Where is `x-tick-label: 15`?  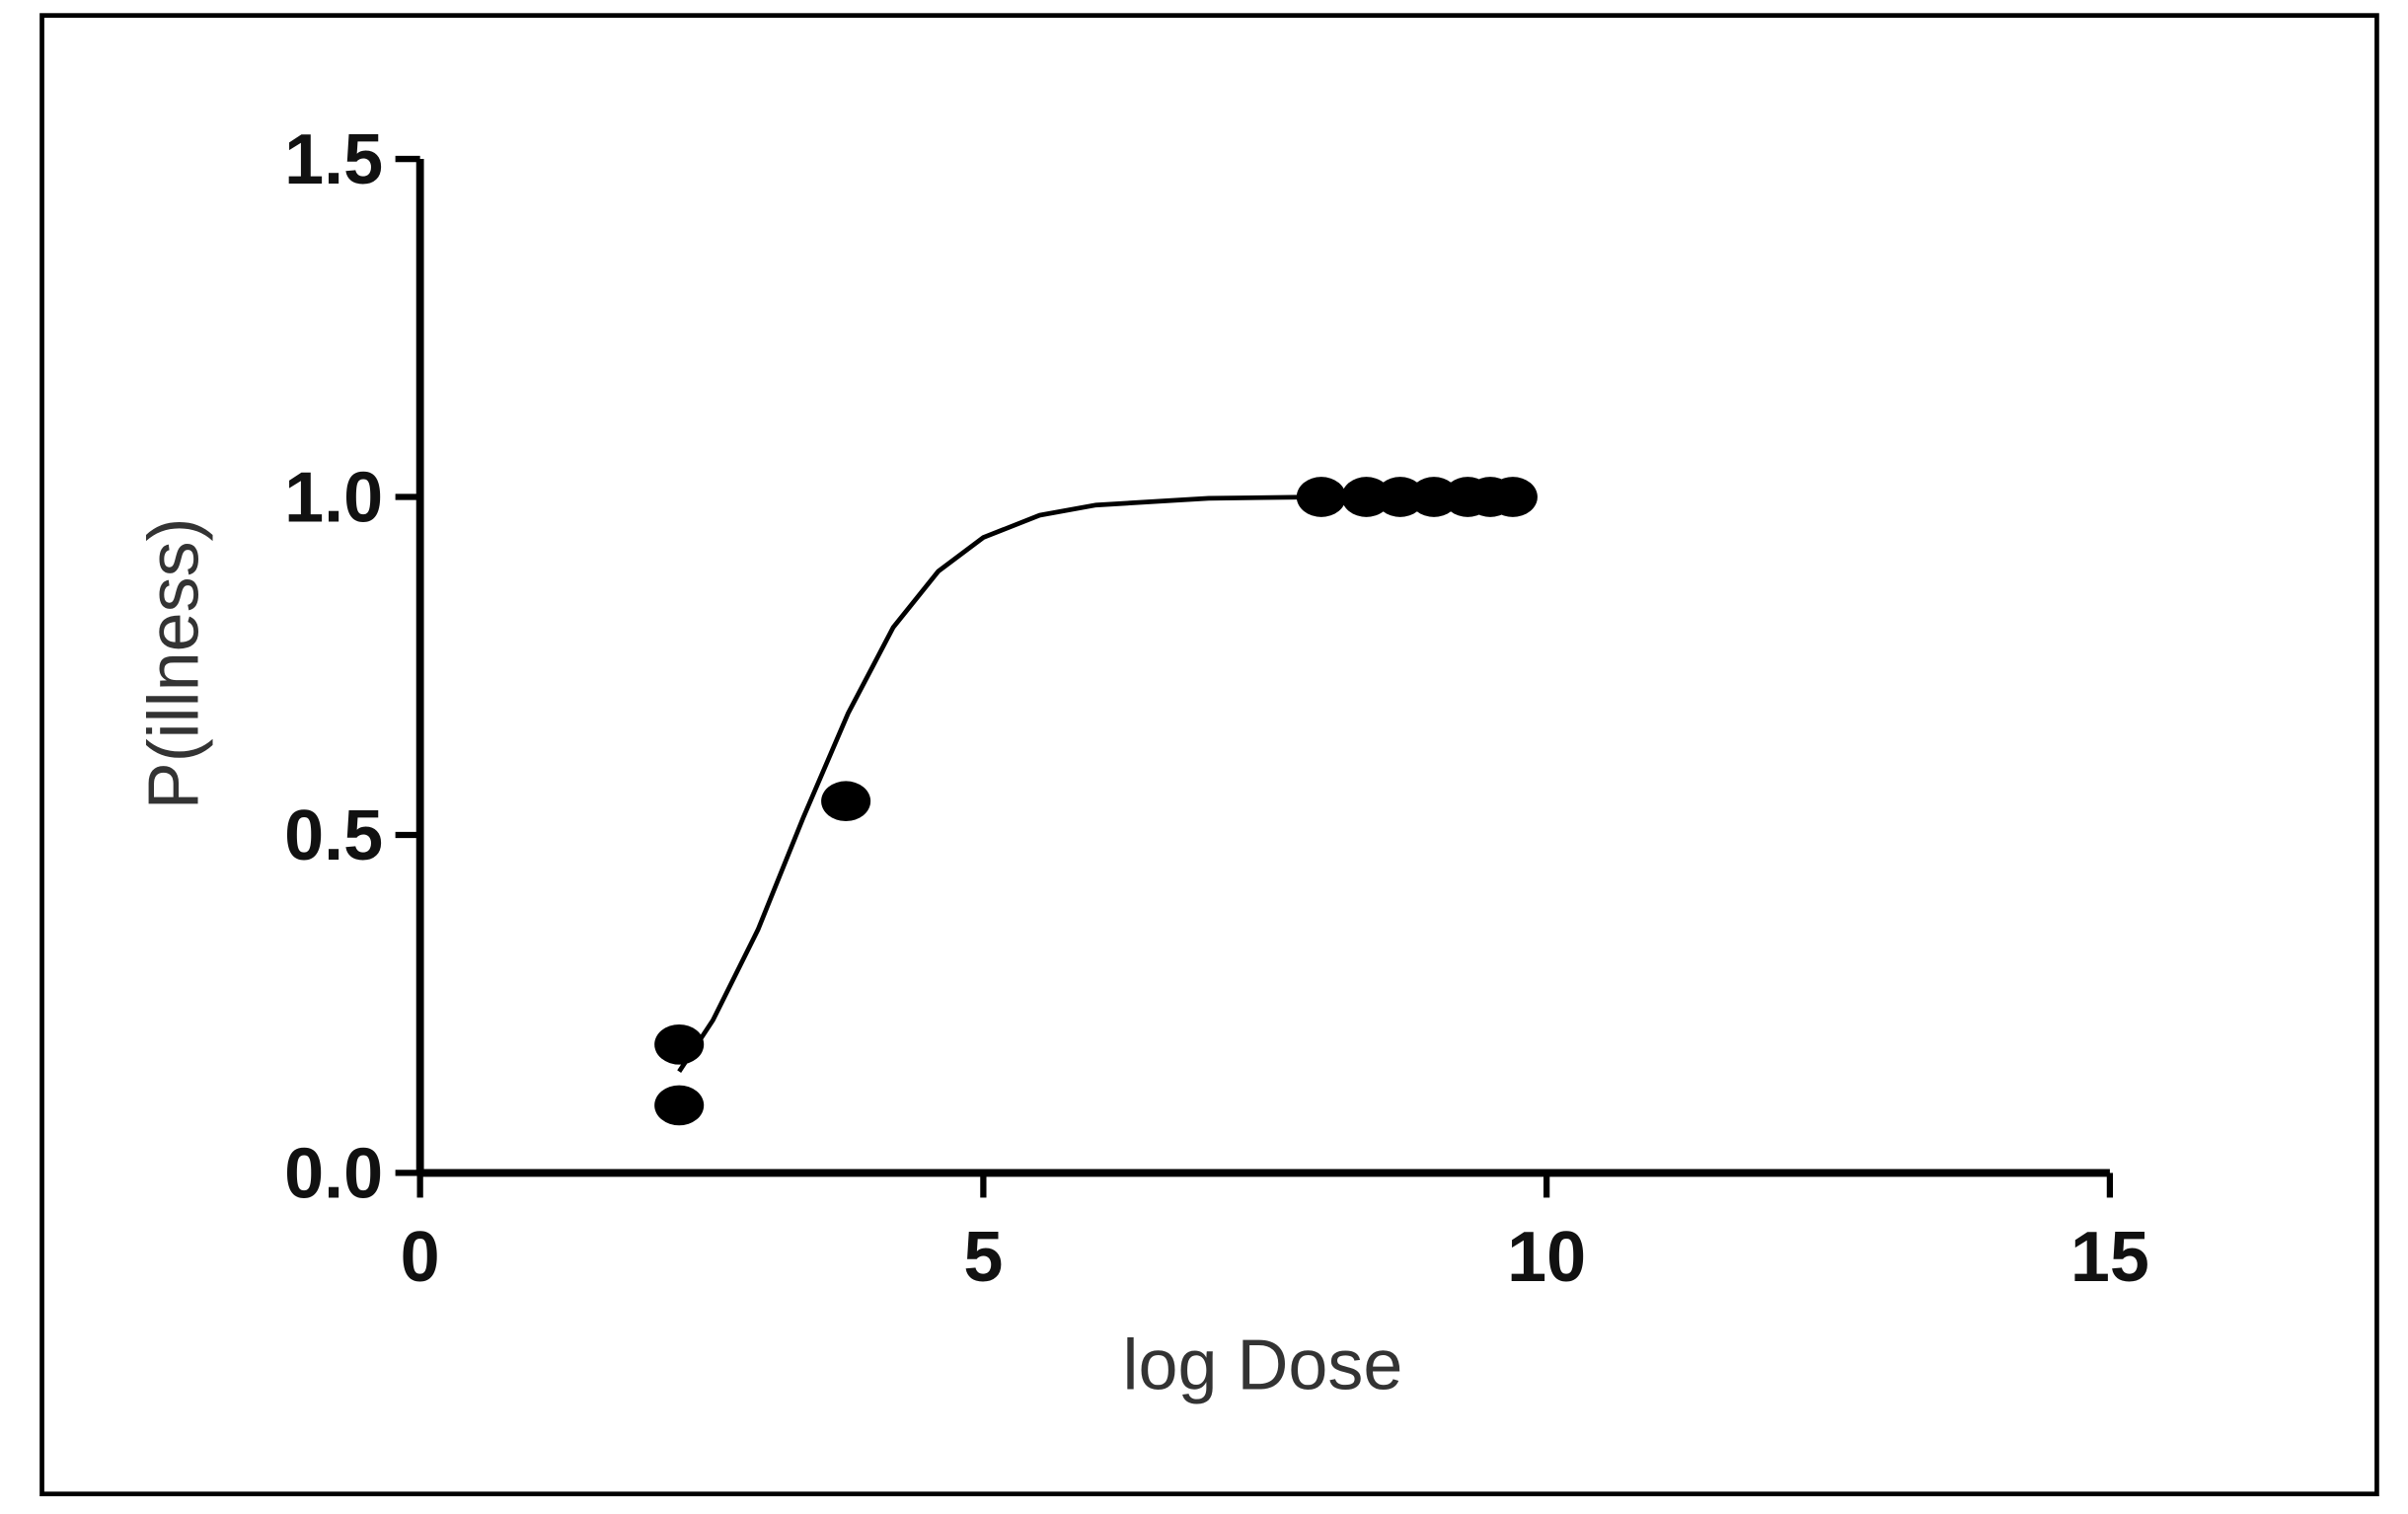 x-tick-label: 15 is located at coordinates (2109, 1257).